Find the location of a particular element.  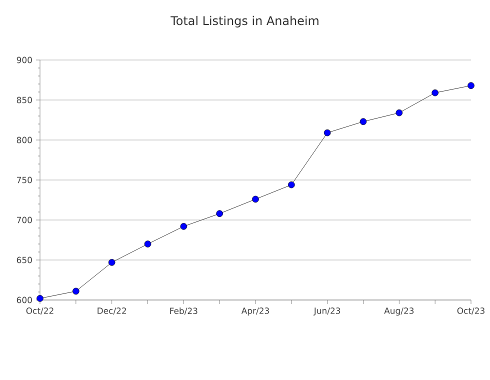

x-tick-label: Jun/23 is located at coordinates (326, 312).